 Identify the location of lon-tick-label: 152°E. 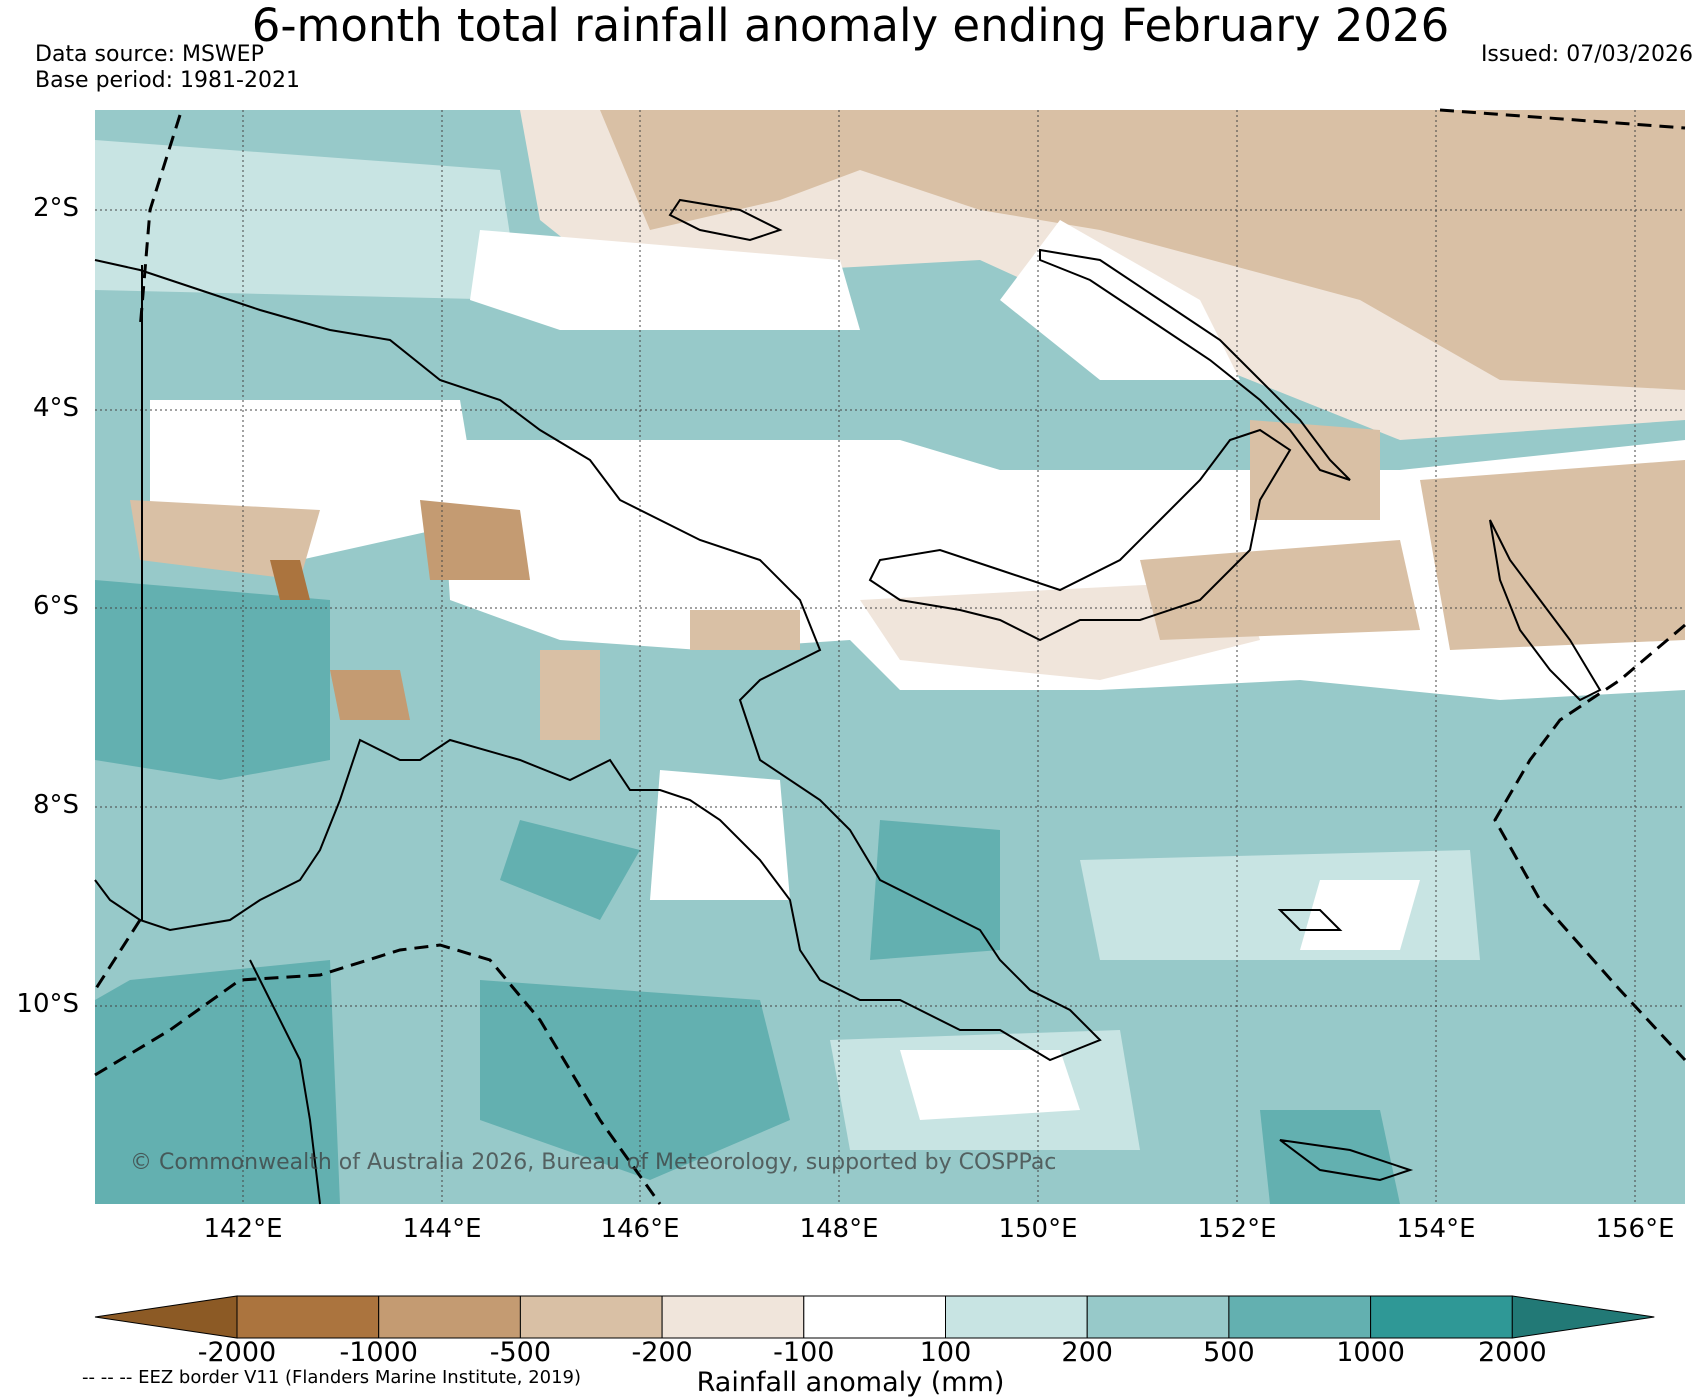
(1237, 1229).